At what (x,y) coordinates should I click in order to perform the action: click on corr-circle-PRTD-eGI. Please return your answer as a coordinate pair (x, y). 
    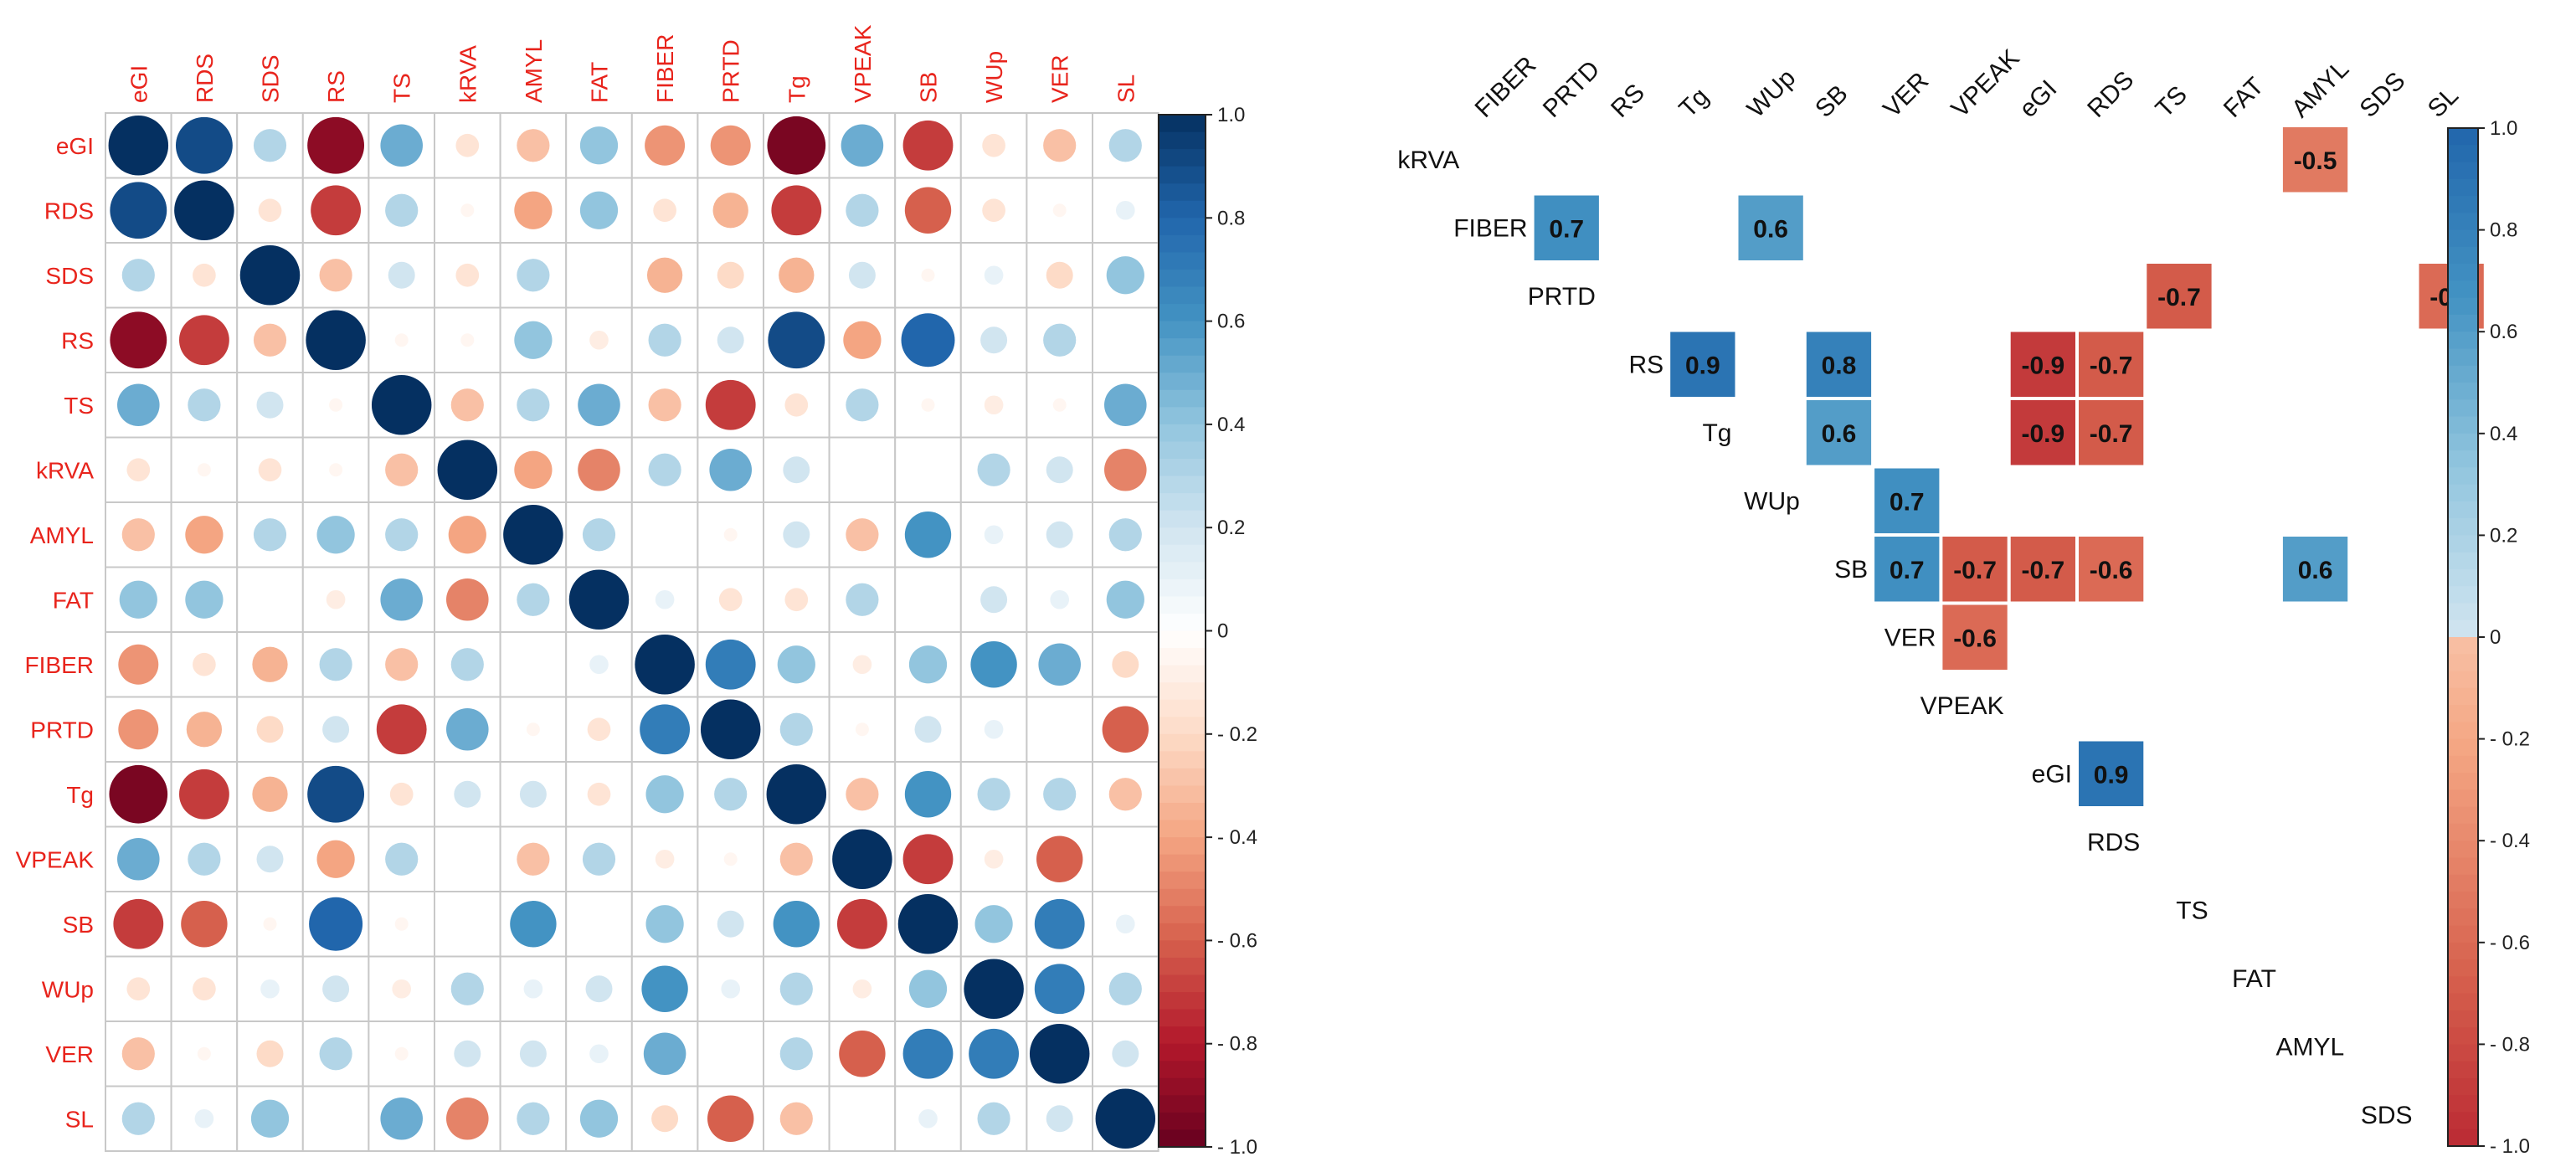
    Looking at the image, I should click on (139, 730).